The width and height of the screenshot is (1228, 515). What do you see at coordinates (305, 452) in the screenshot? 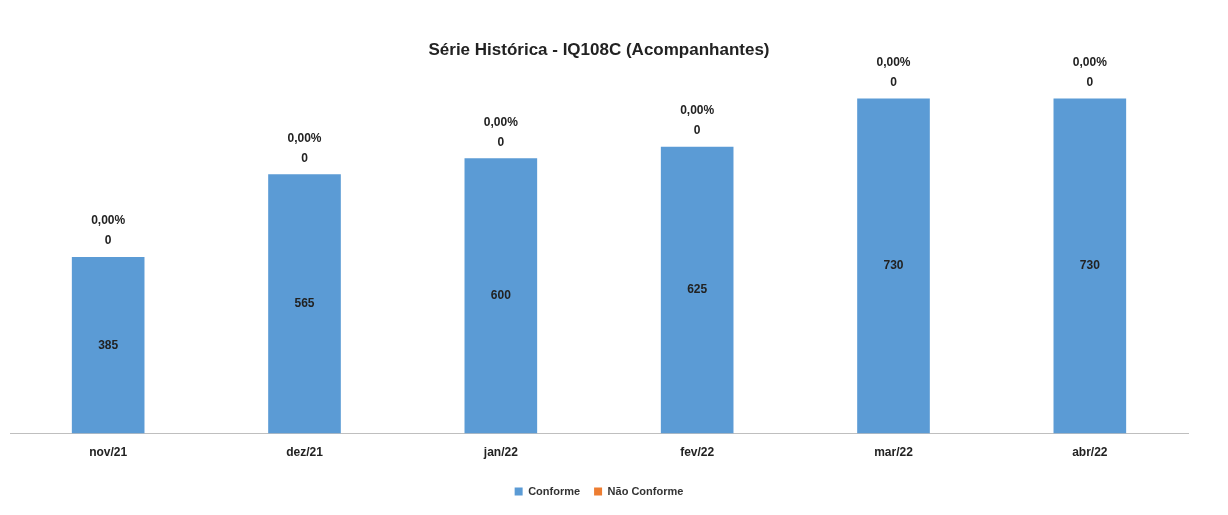
I see `x-tick-label: dez/21` at bounding box center [305, 452].